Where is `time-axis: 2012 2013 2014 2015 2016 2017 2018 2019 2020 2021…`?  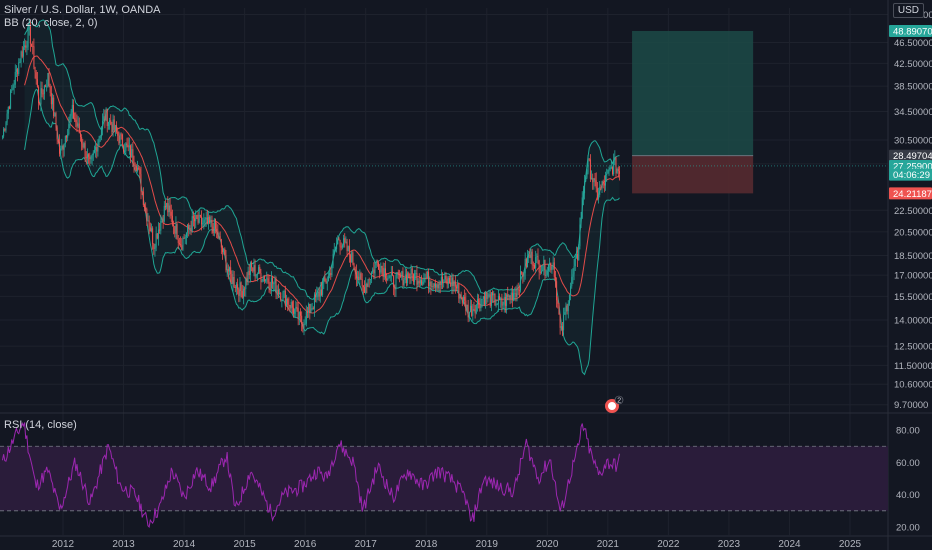 time-axis: 2012 2013 2014 2015 2016 2017 2018 2019 2020 2021… is located at coordinates (457, 544).